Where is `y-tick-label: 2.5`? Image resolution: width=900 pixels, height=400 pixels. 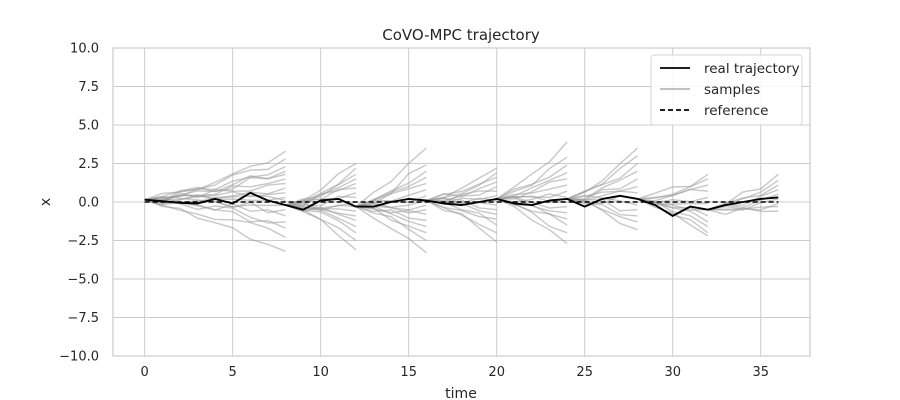 y-tick-label: 2.5 is located at coordinates (88, 164).